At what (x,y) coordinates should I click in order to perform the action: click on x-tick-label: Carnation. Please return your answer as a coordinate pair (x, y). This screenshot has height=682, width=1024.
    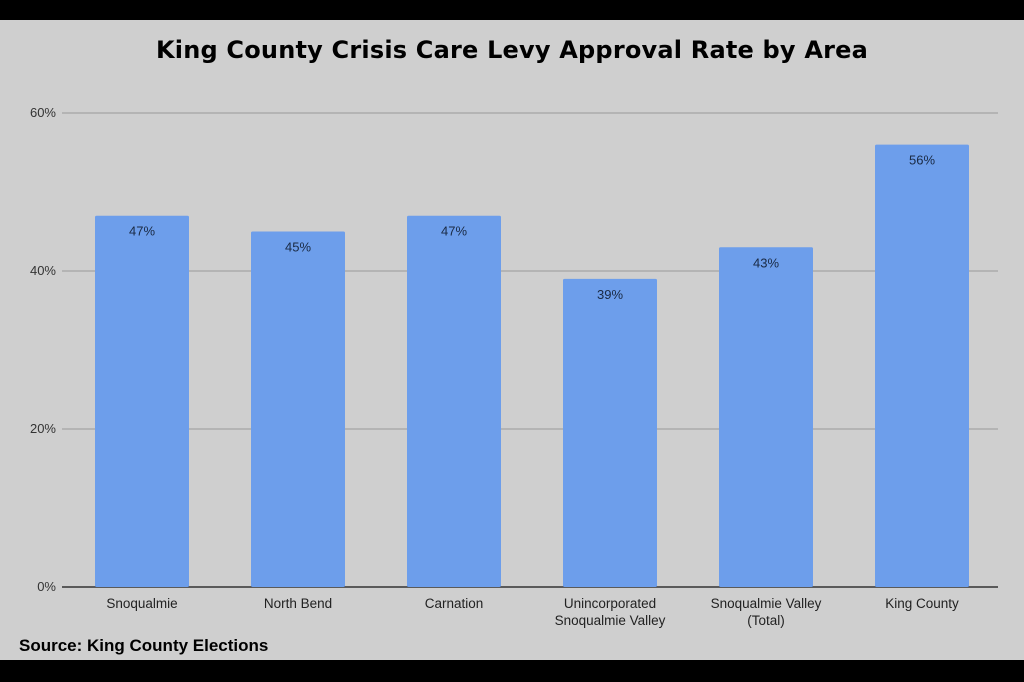
    Looking at the image, I should click on (454, 603).